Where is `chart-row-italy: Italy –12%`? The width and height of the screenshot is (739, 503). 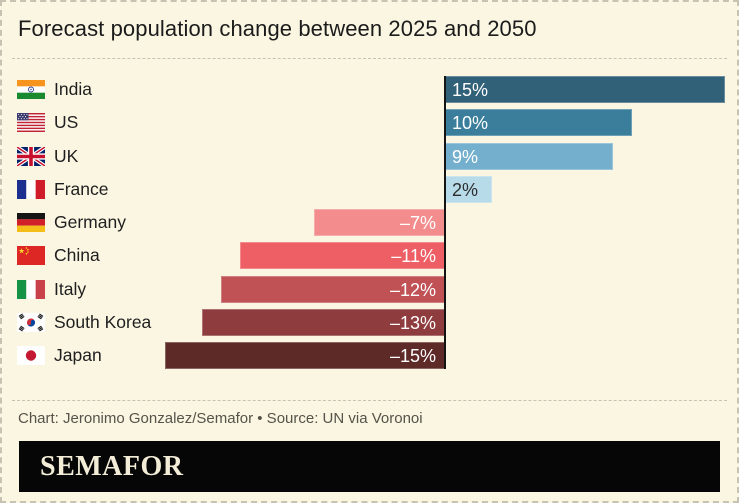 chart-row-italy: Italy –12% is located at coordinates (372, 289).